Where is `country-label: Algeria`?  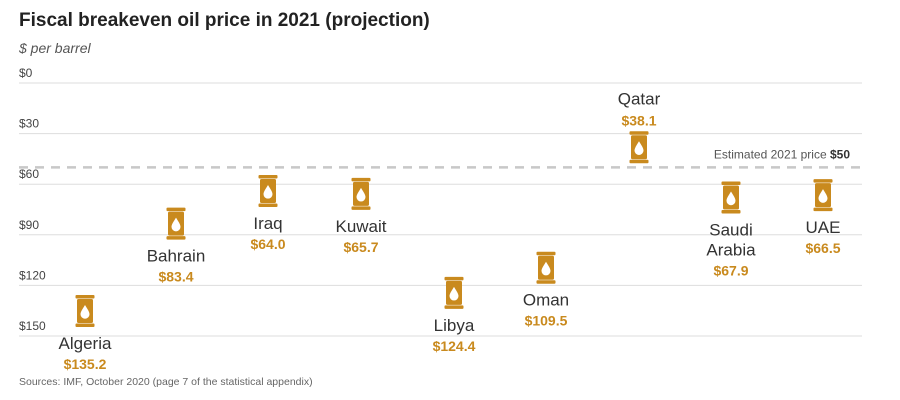 country-label: Algeria is located at coordinates (85, 343).